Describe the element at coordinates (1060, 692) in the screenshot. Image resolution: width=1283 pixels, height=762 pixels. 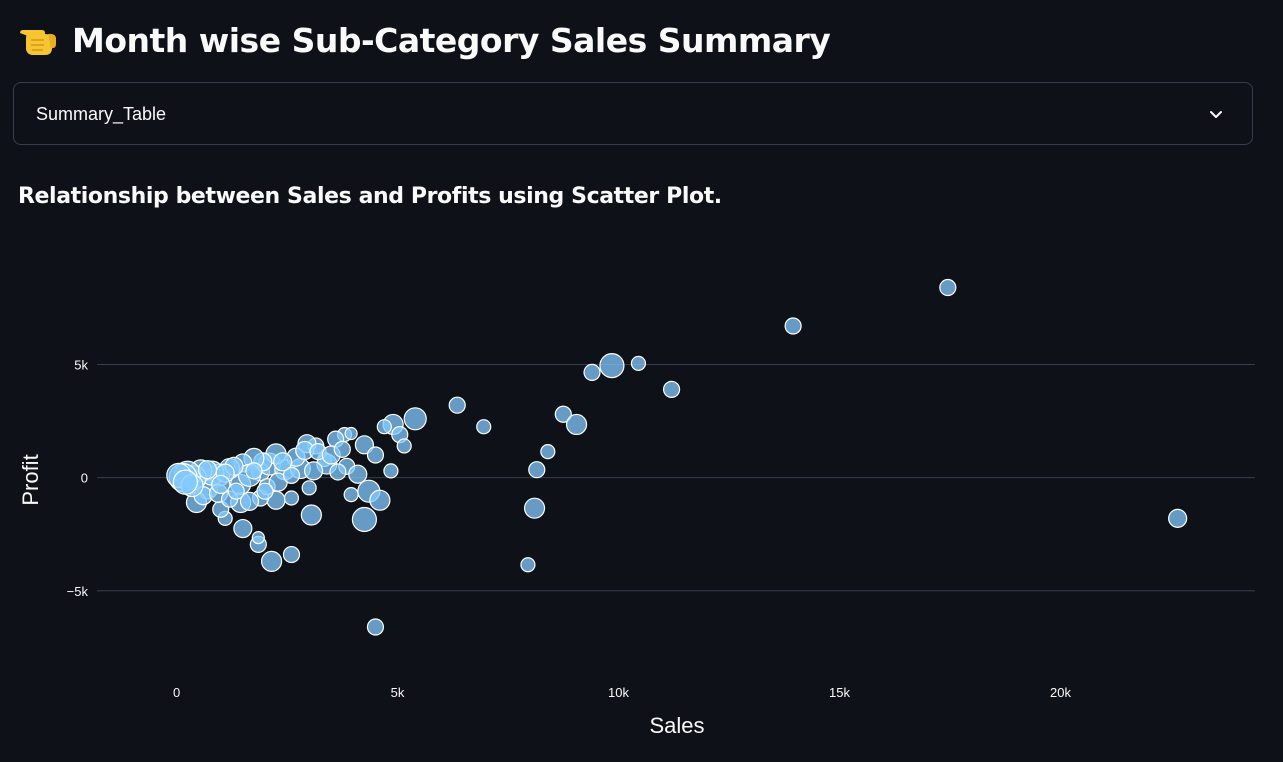
I see `x-tick-label: 20k` at that location.